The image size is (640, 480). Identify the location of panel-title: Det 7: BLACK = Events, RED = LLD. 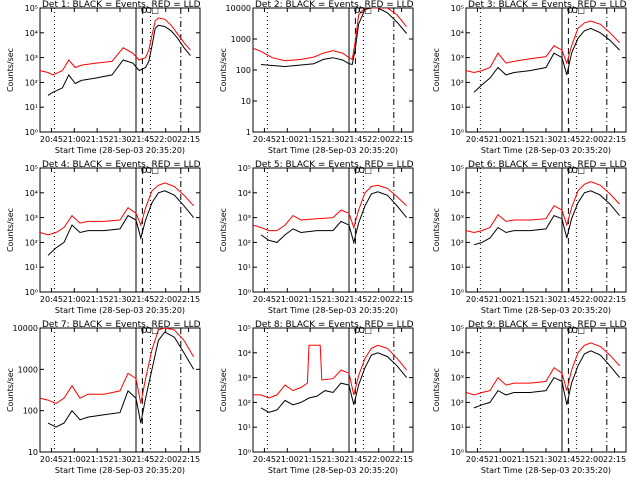
(121, 325).